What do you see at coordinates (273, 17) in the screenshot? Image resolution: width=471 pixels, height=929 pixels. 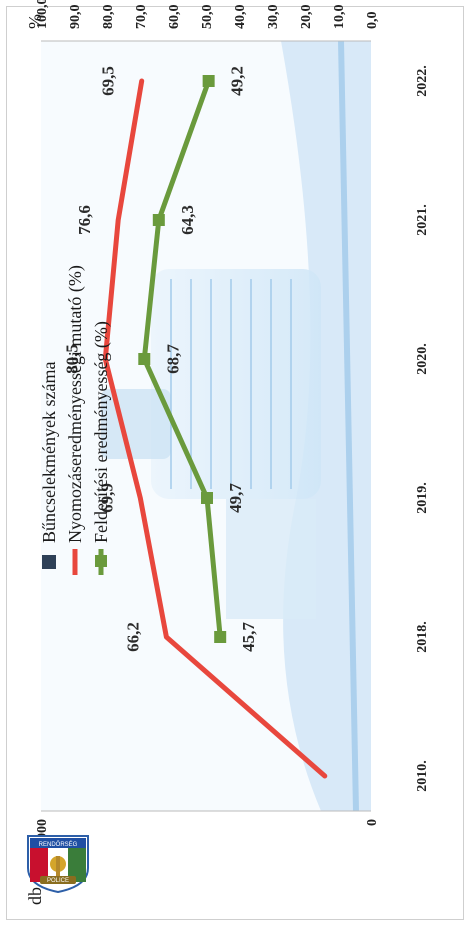 I see `right-axis-tick-label: 30,0` at bounding box center [273, 17].